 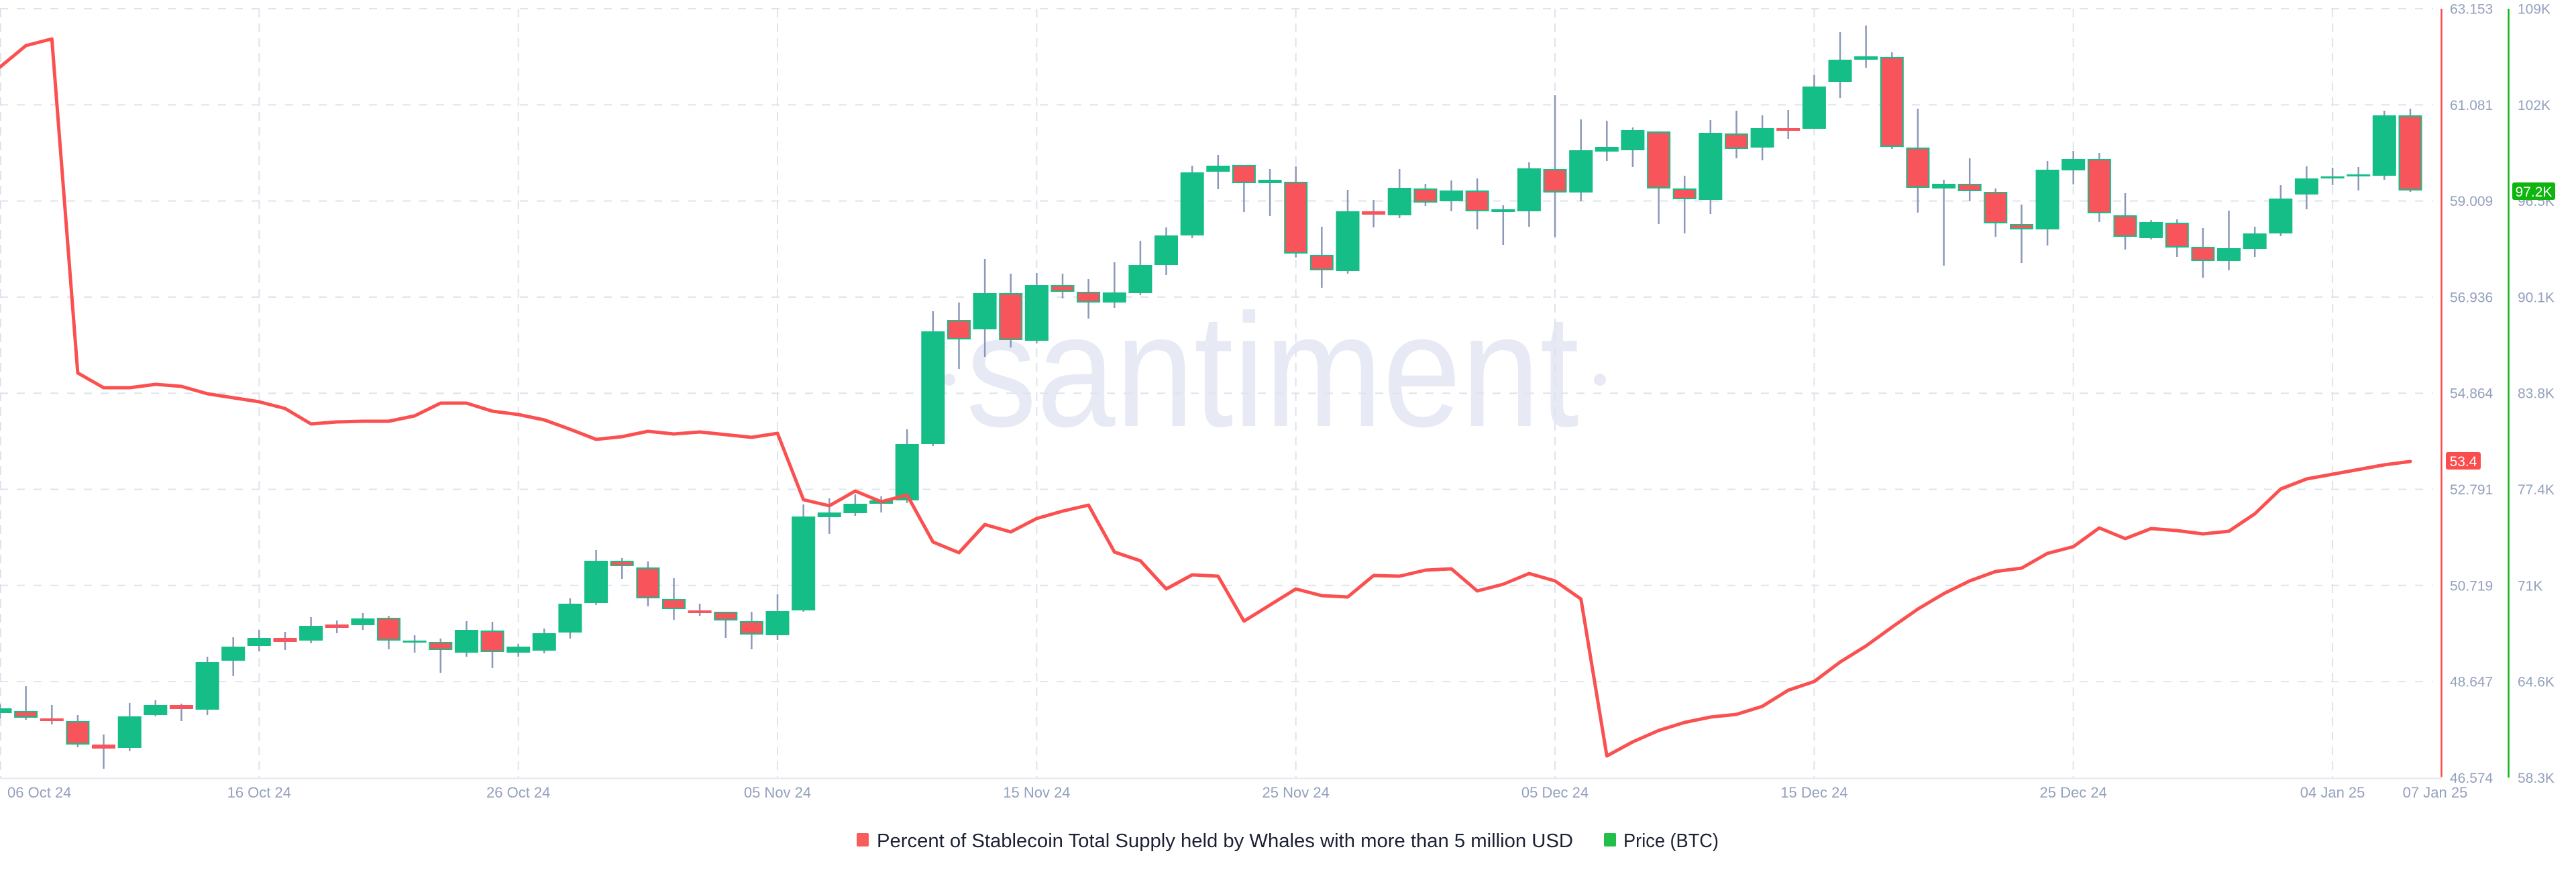 What do you see at coordinates (2471, 298) in the screenshot?
I see `svg-text: 56.936` at bounding box center [2471, 298].